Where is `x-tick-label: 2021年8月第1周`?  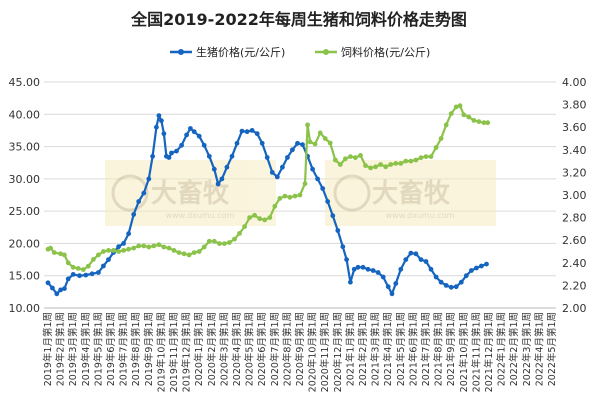
x-tick-label: 2021年8月第1周 is located at coordinates (439, 349).